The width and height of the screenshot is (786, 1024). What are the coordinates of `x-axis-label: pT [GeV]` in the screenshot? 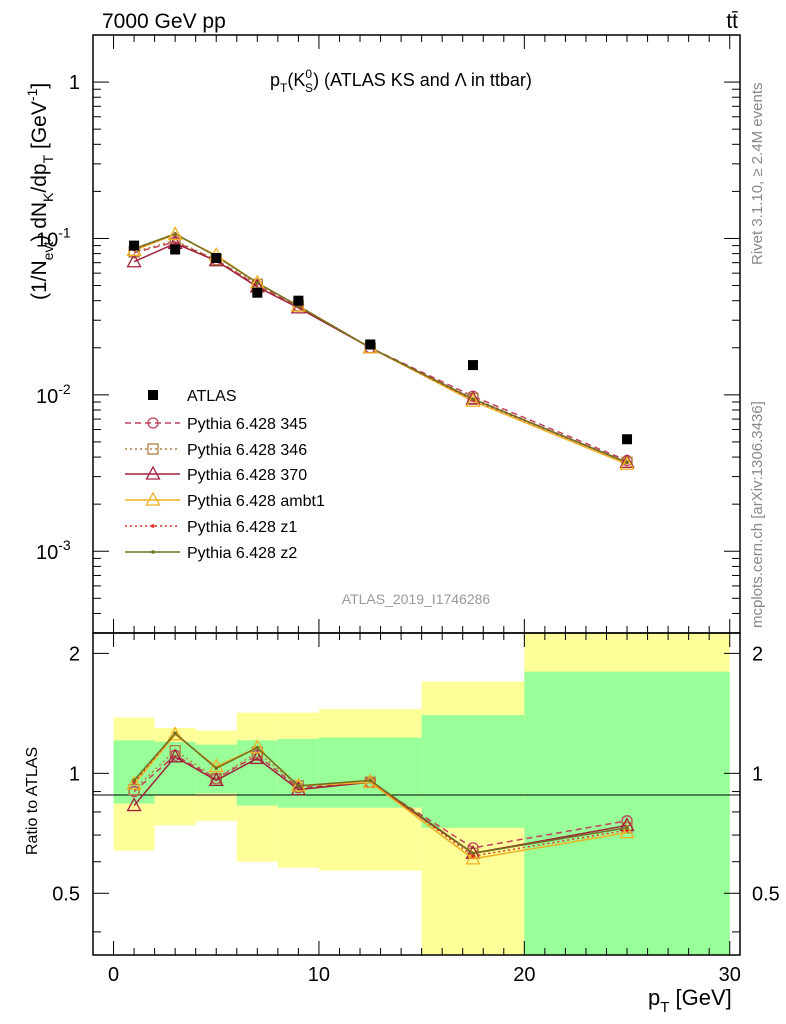 It's located at (690, 1000).